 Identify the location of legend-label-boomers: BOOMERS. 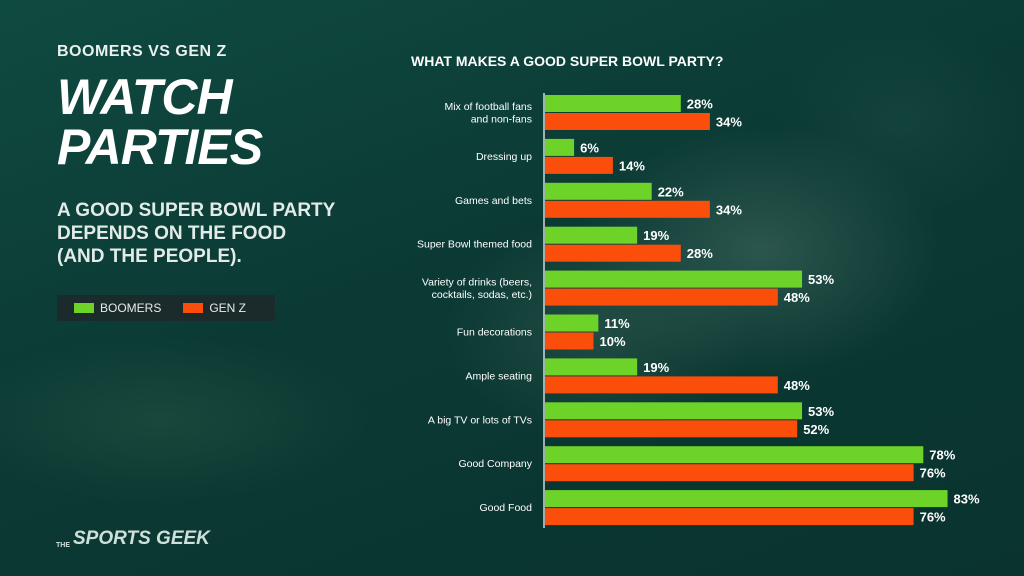
(131, 308).